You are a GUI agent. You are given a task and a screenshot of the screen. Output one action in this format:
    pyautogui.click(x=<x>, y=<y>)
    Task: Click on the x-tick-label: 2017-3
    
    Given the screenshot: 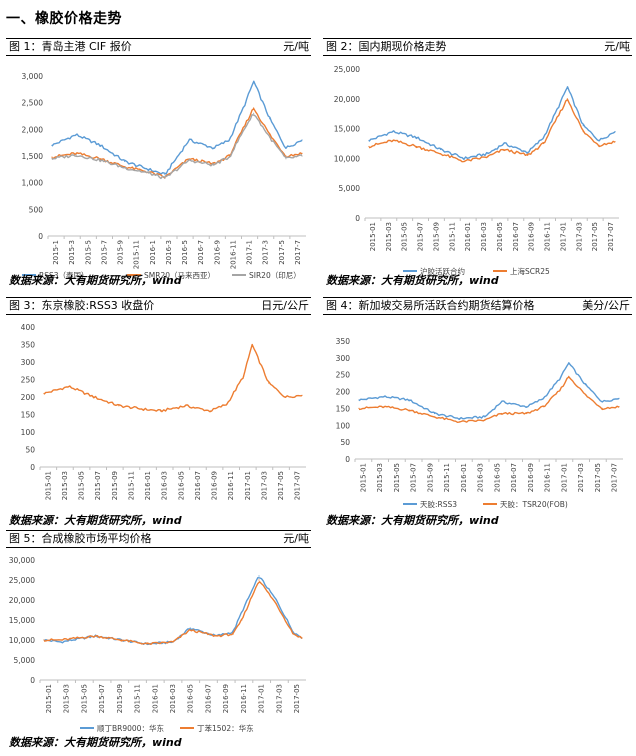 What is the action you would take?
    pyautogui.click(x=266, y=252)
    